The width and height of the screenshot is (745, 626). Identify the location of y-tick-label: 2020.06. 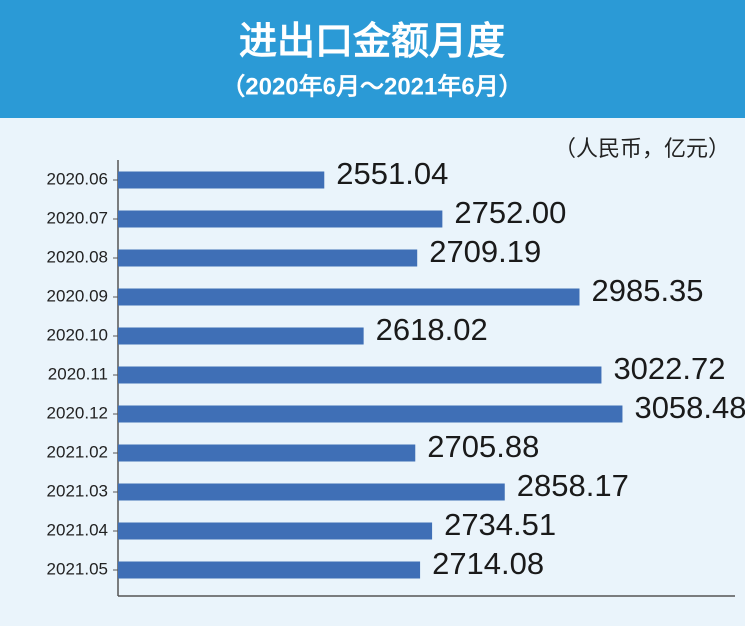
(77, 178).